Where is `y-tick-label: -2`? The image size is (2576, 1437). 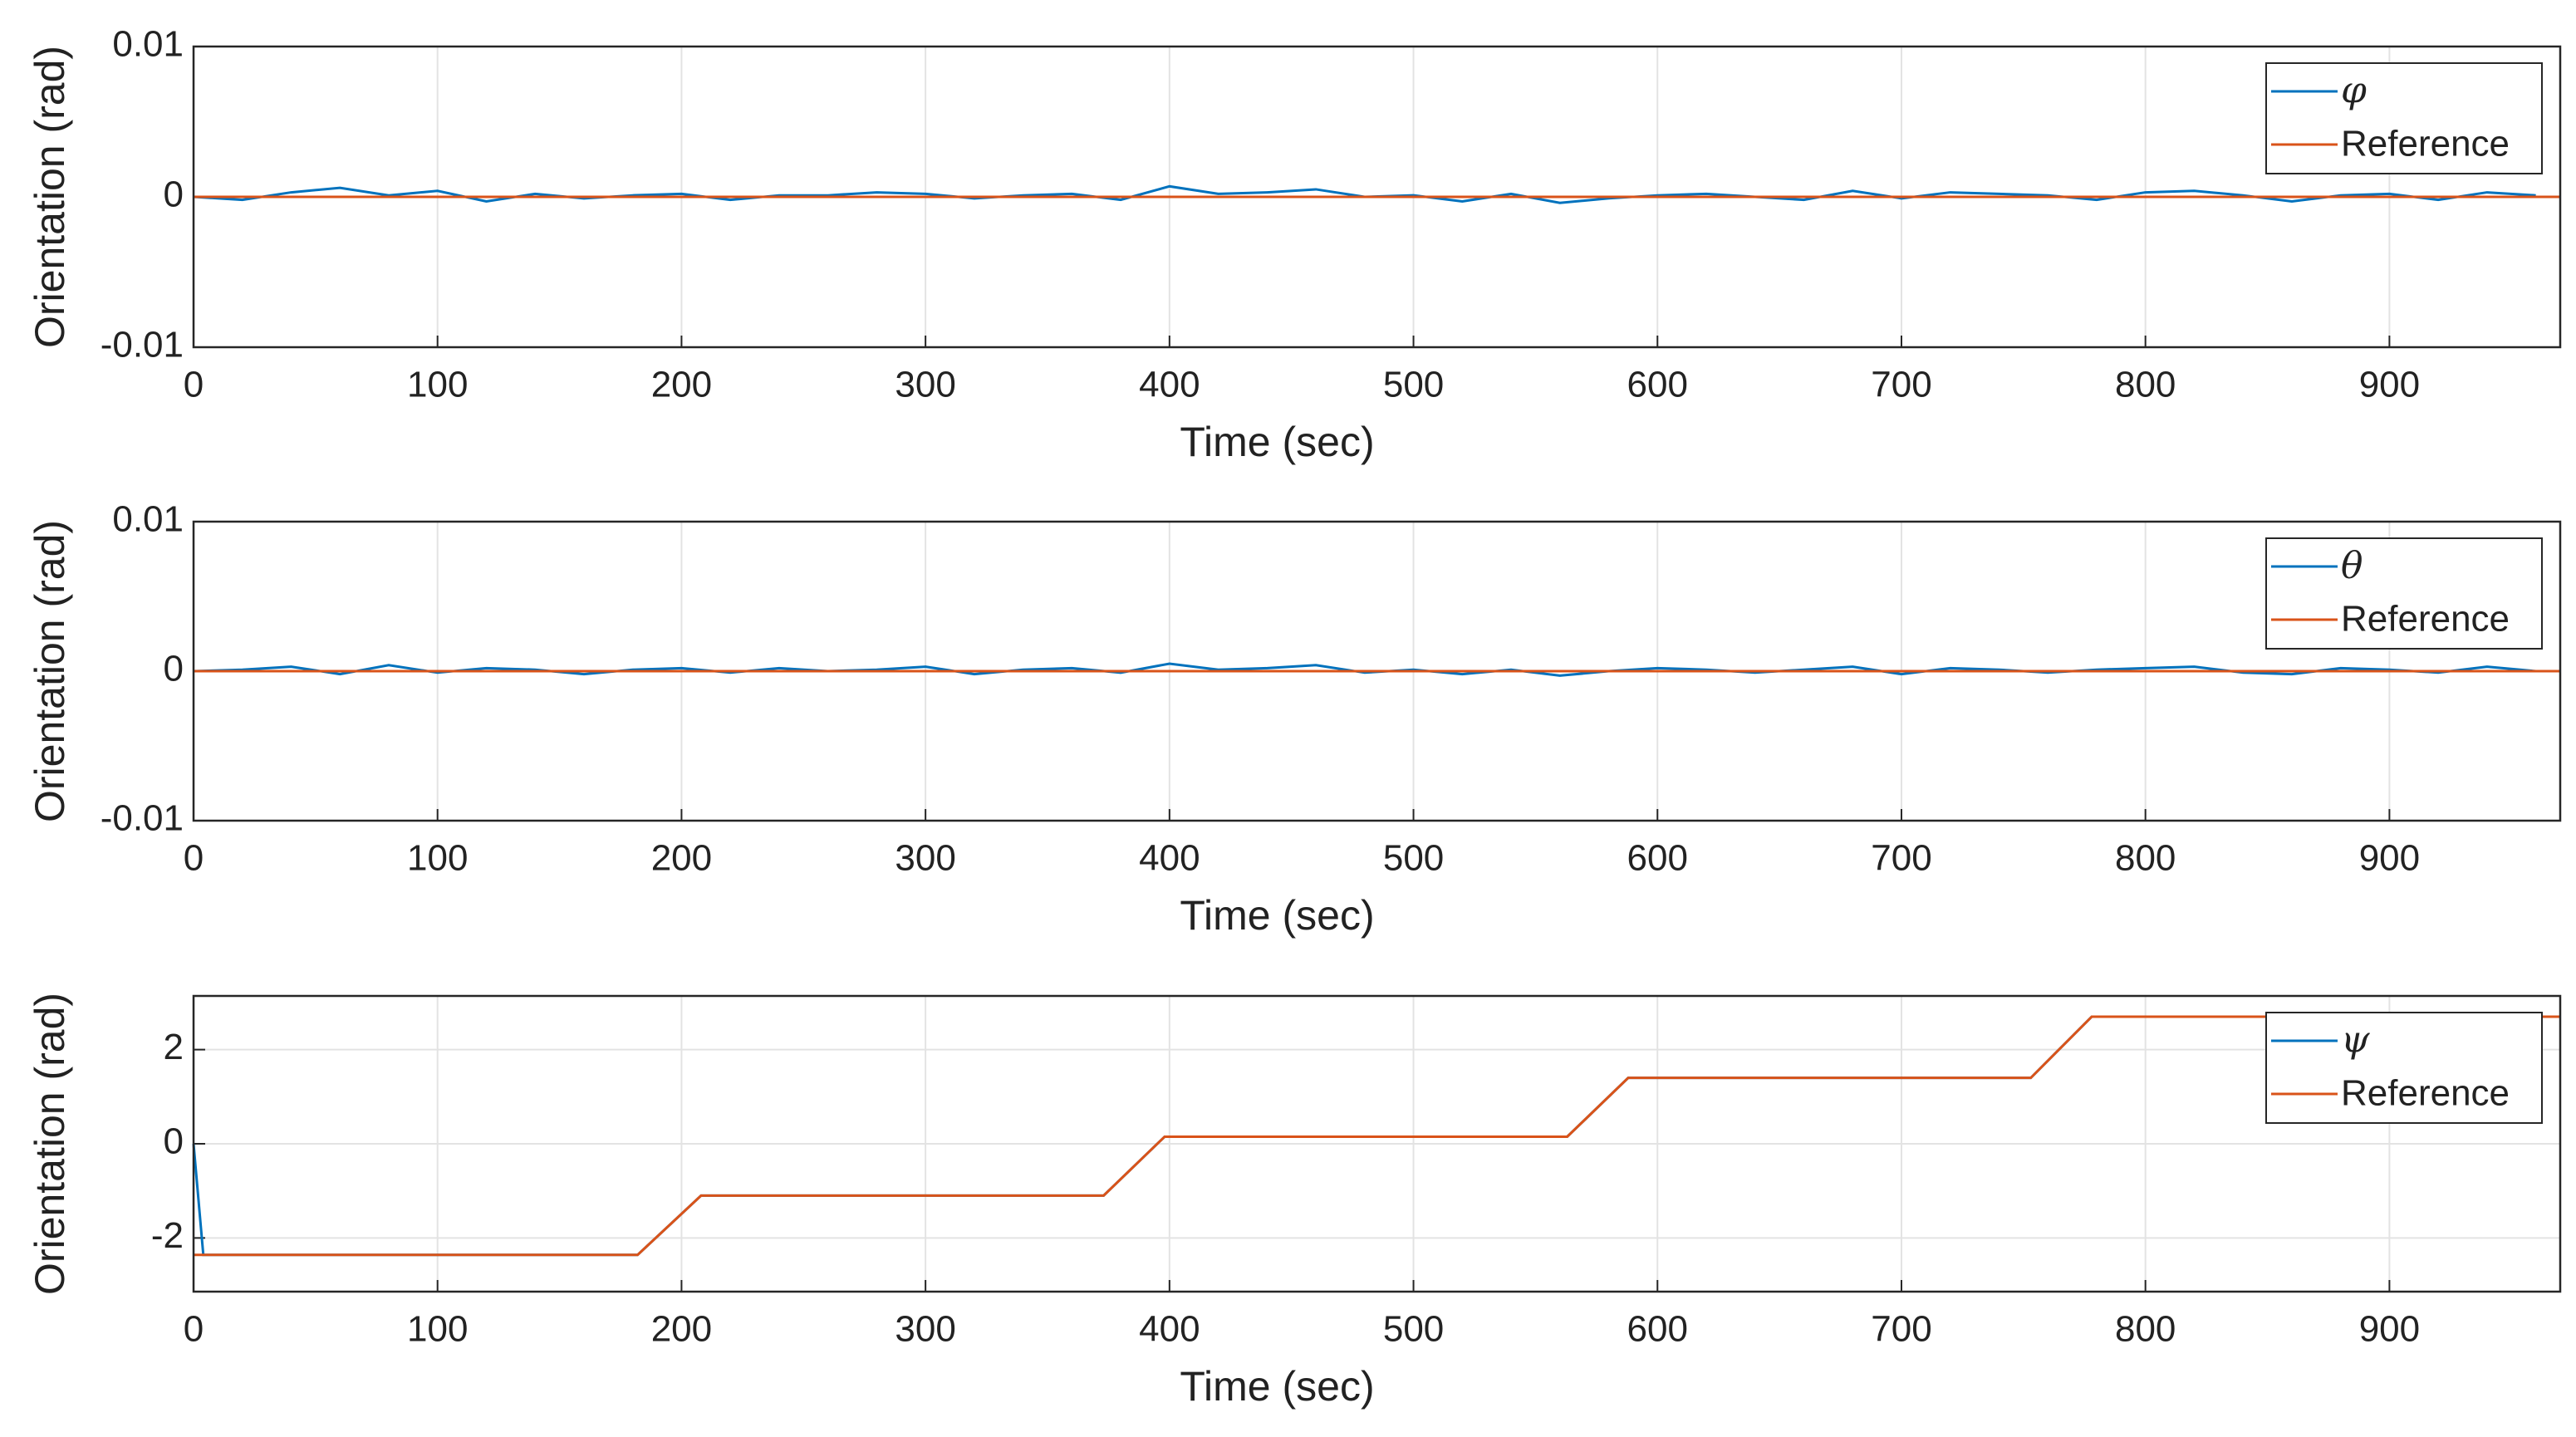 y-tick-label: -2 is located at coordinates (167, 1235).